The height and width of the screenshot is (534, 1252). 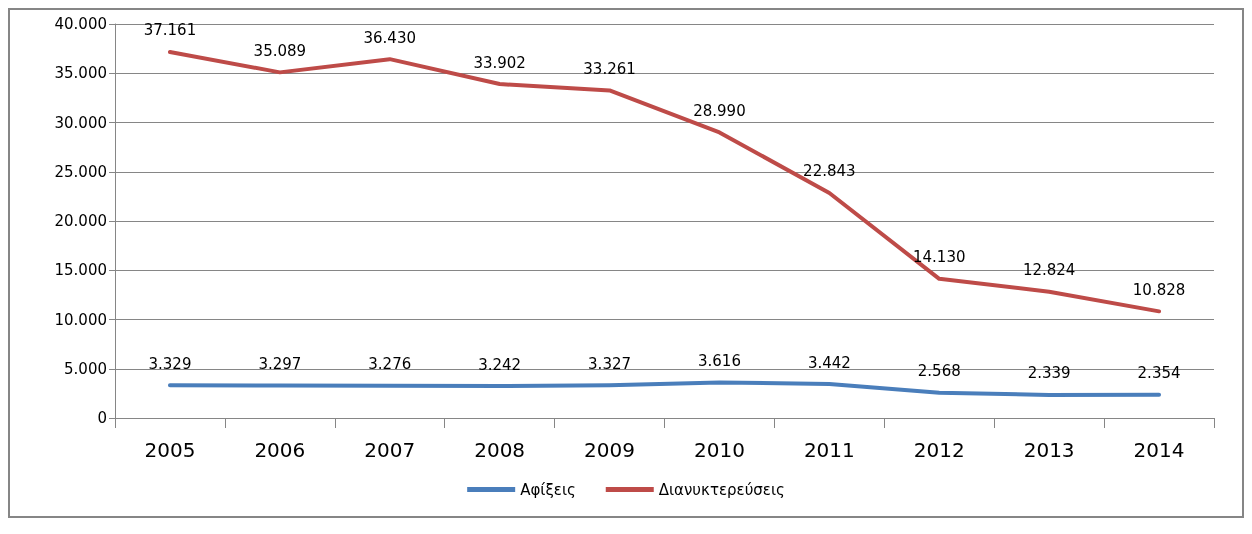 What do you see at coordinates (280, 450) in the screenshot?
I see `x-tick-label: 2006` at bounding box center [280, 450].